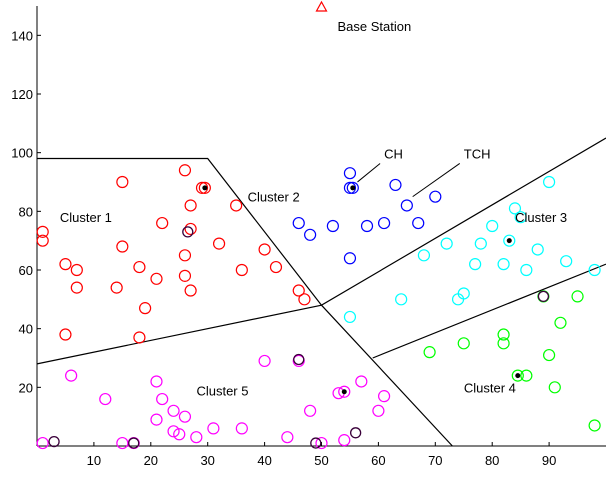 The height and width of the screenshot is (479, 606). What do you see at coordinates (264, 460) in the screenshot?
I see `x-tick-label: 40` at bounding box center [264, 460].